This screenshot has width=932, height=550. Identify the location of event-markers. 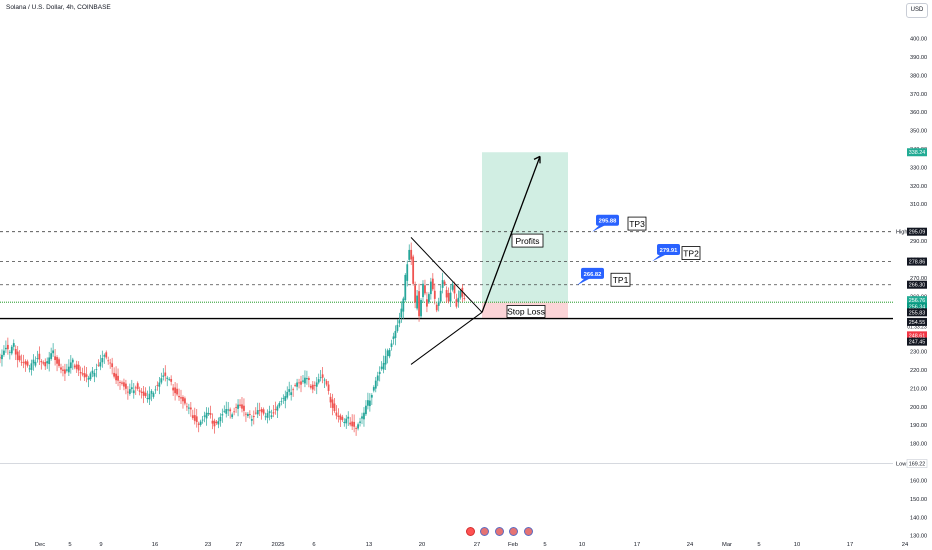
(500, 532).